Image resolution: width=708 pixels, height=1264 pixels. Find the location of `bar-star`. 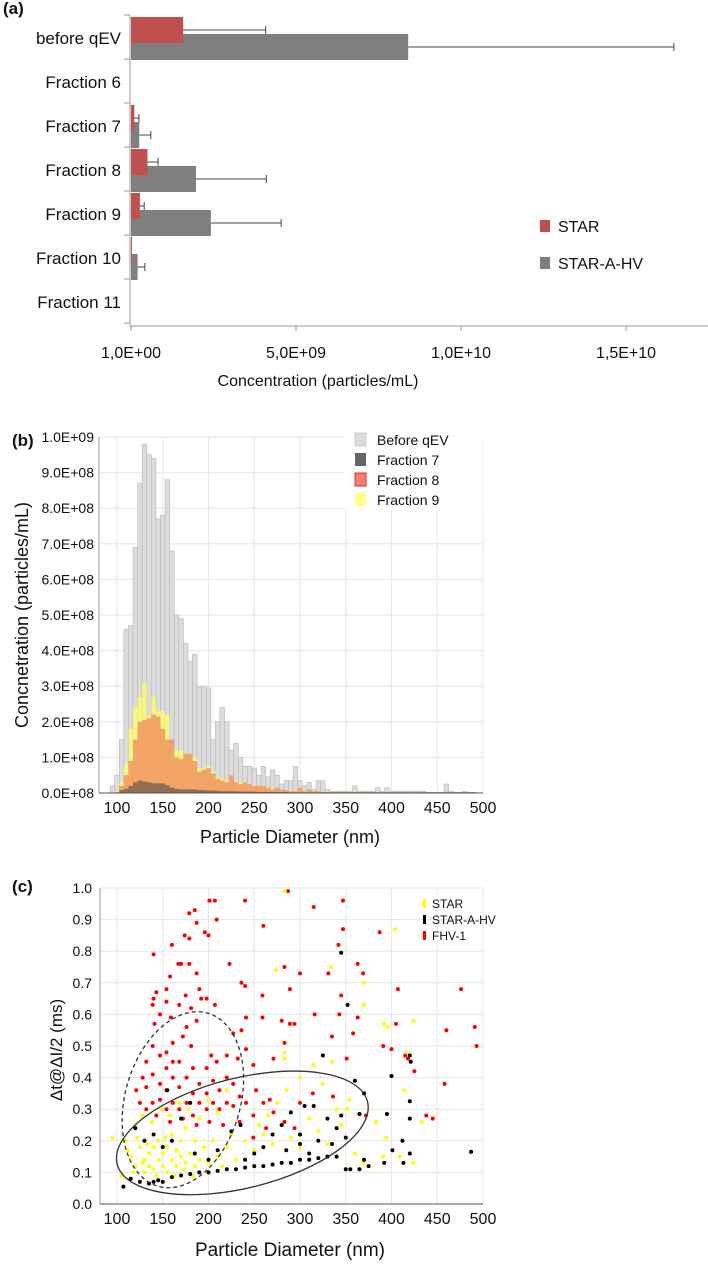

bar-star is located at coordinates (157, 30).